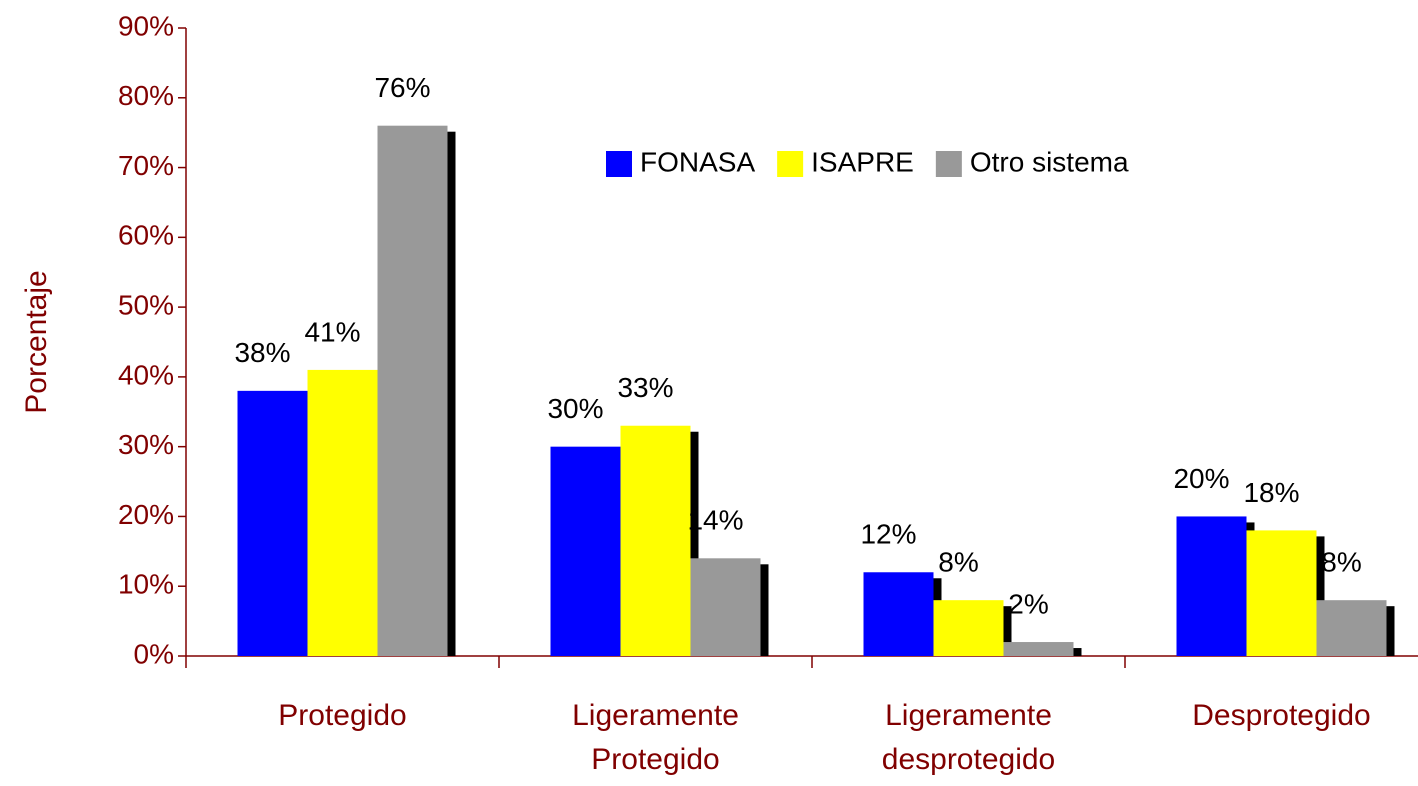 The height and width of the screenshot is (786, 1418). I want to click on y-tick-label: 20%, so click(146, 514).